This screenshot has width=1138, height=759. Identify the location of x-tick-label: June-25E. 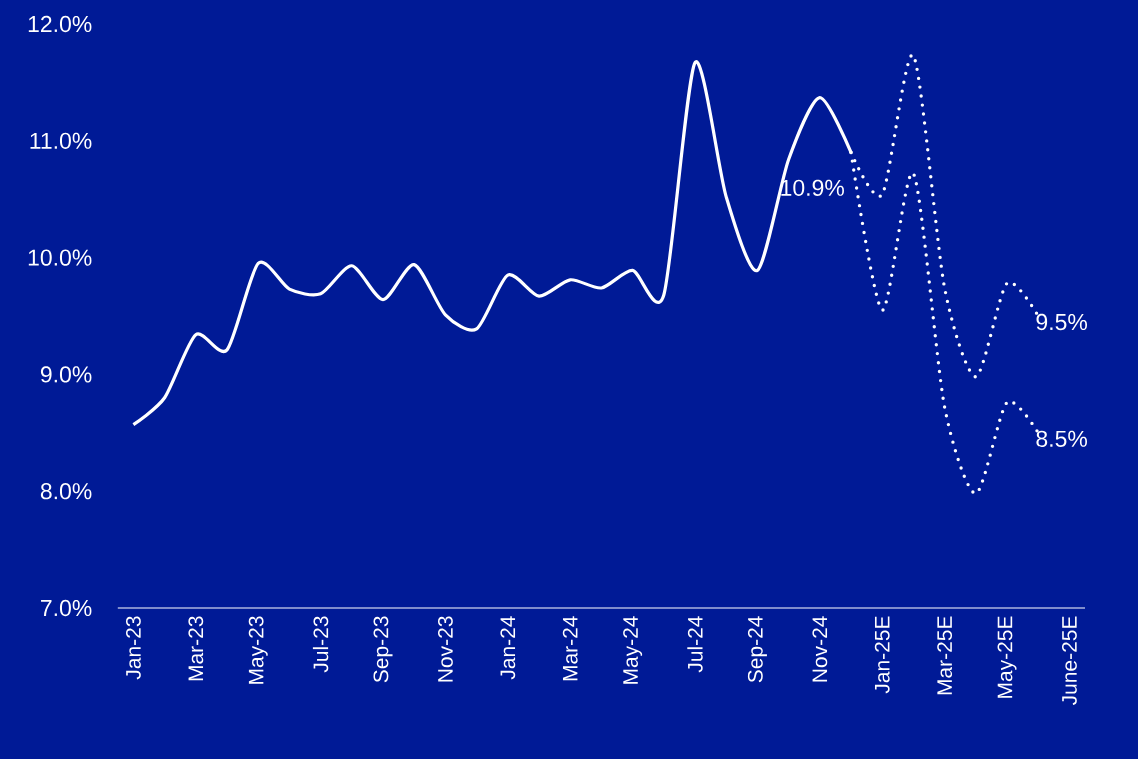
(1069, 661).